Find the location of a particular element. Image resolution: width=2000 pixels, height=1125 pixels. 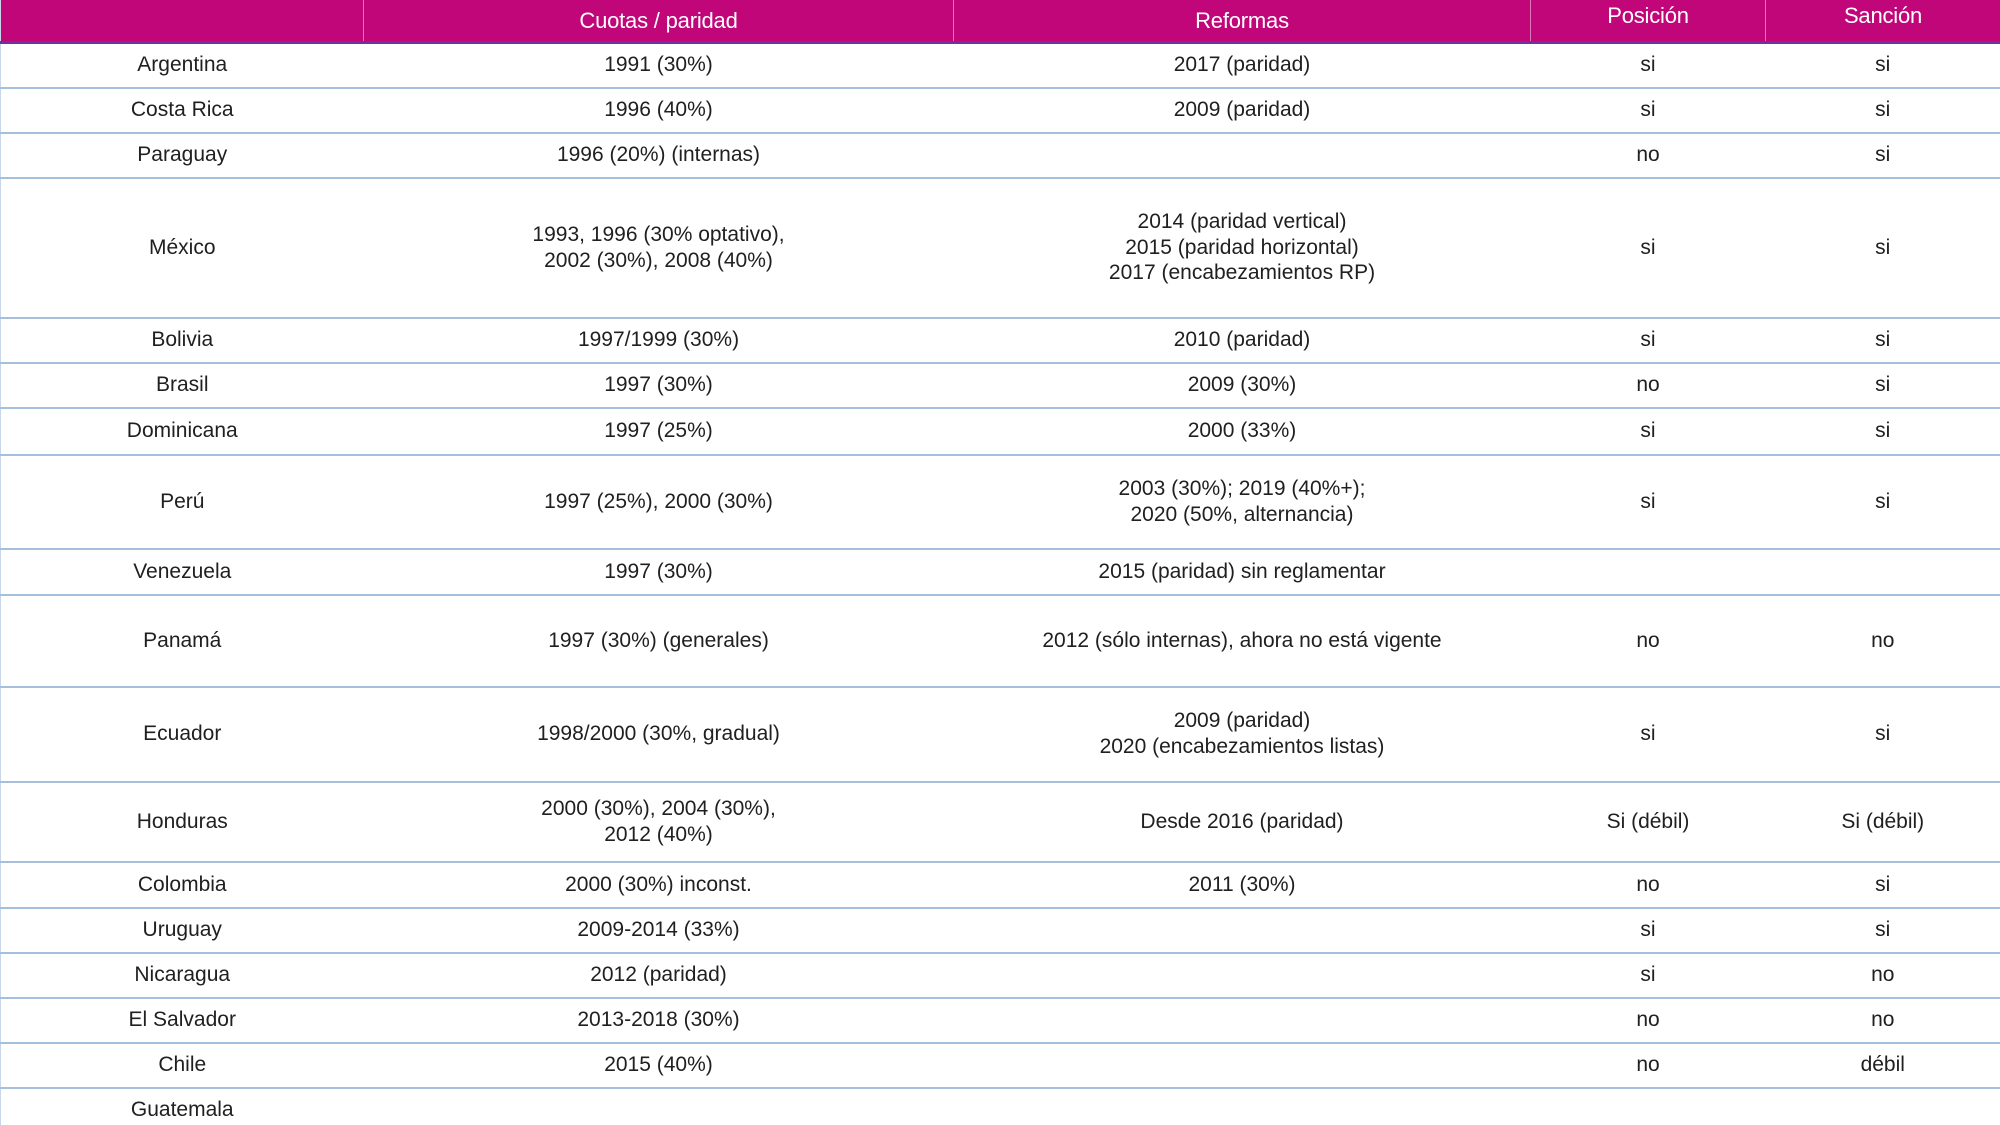

sancion-cell is located at coordinates (1882, 1105).